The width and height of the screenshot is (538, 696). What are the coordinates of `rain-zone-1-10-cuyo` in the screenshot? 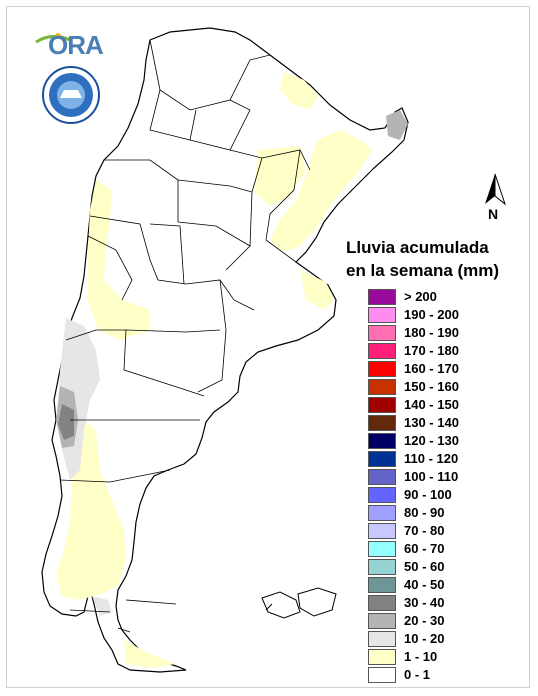 It's located at (119, 260).